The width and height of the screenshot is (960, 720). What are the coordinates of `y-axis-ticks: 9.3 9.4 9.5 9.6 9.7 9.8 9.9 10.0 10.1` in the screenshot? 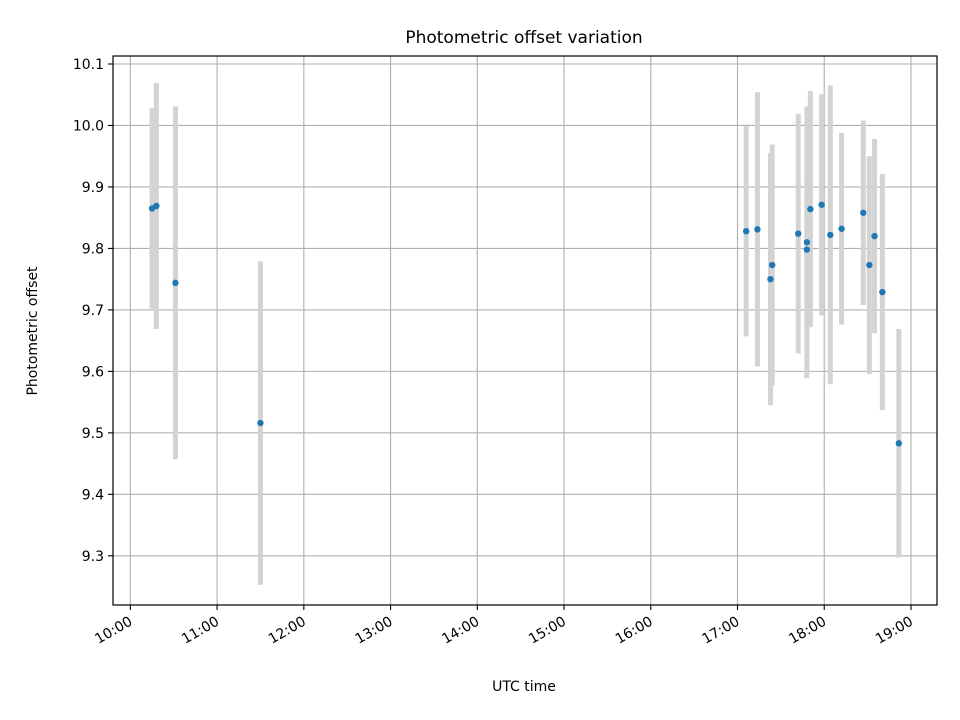 It's located at (93, 311).